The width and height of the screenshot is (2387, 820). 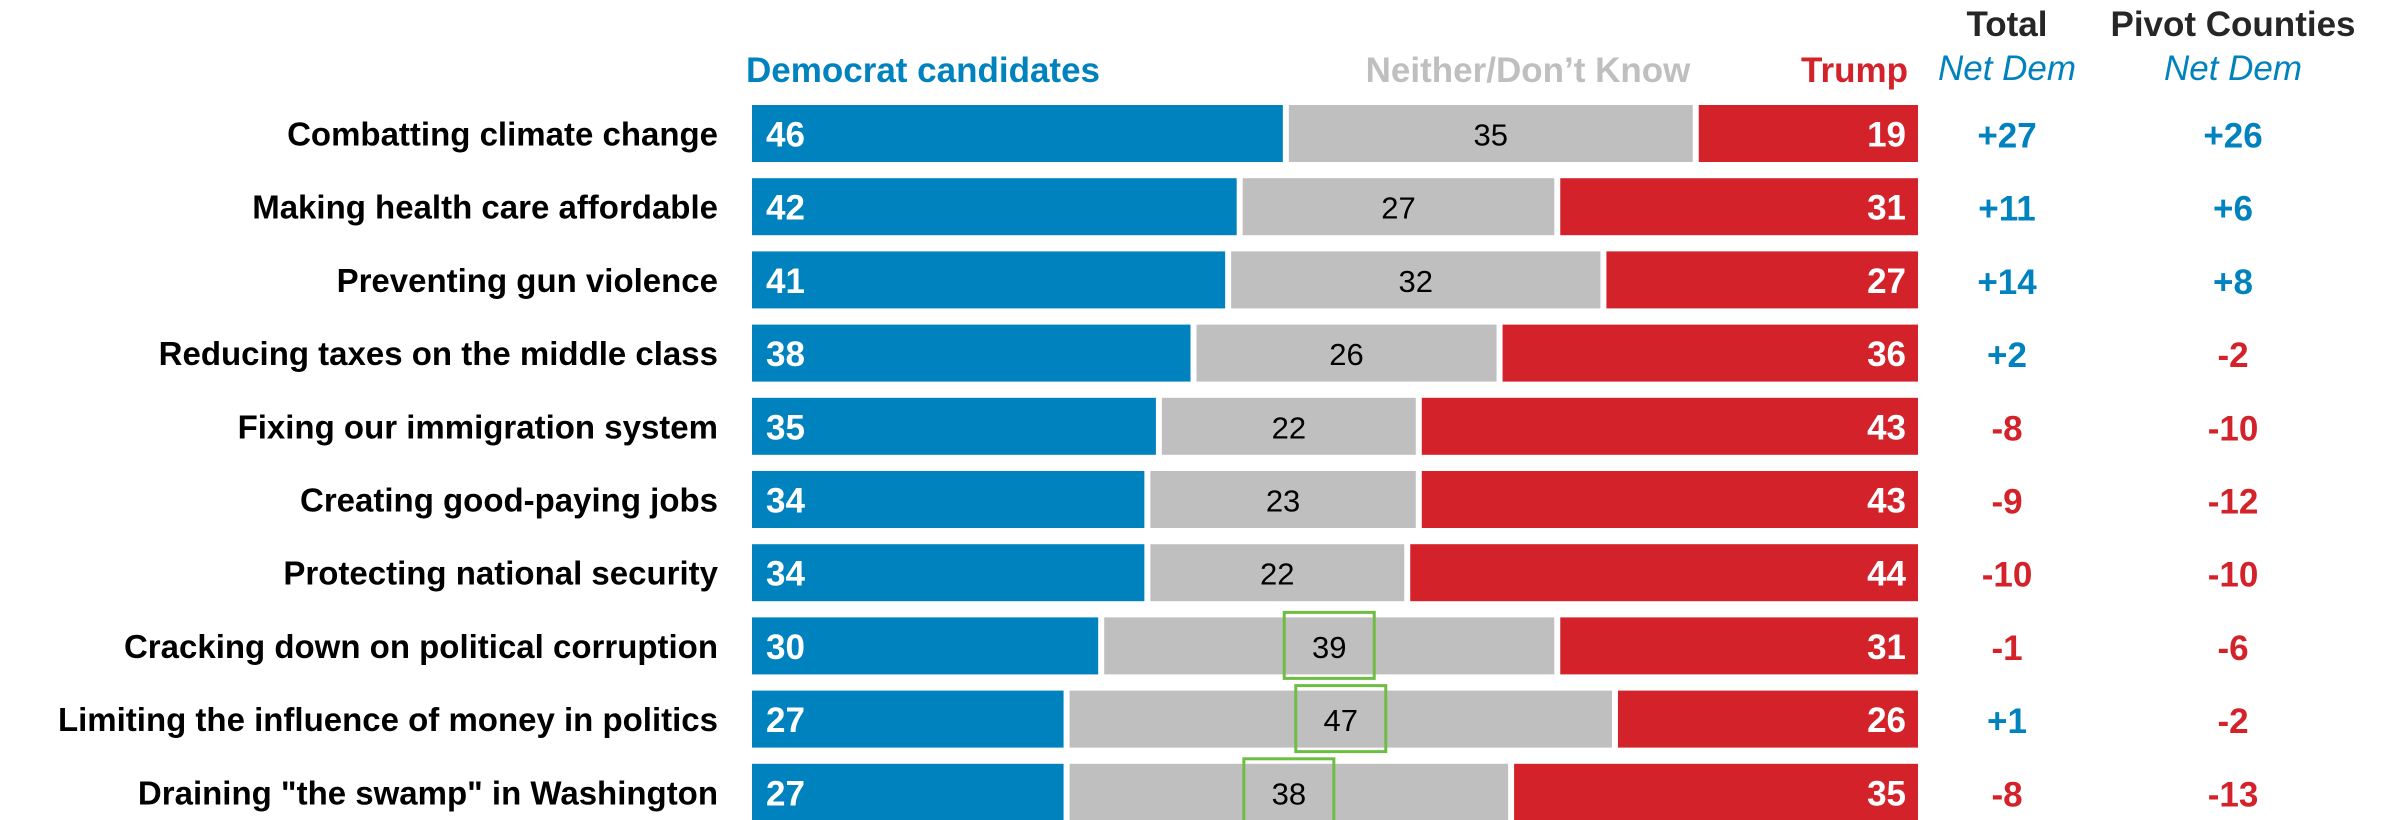 I want to click on category-label: Combatting climate change, so click(x=502, y=134).